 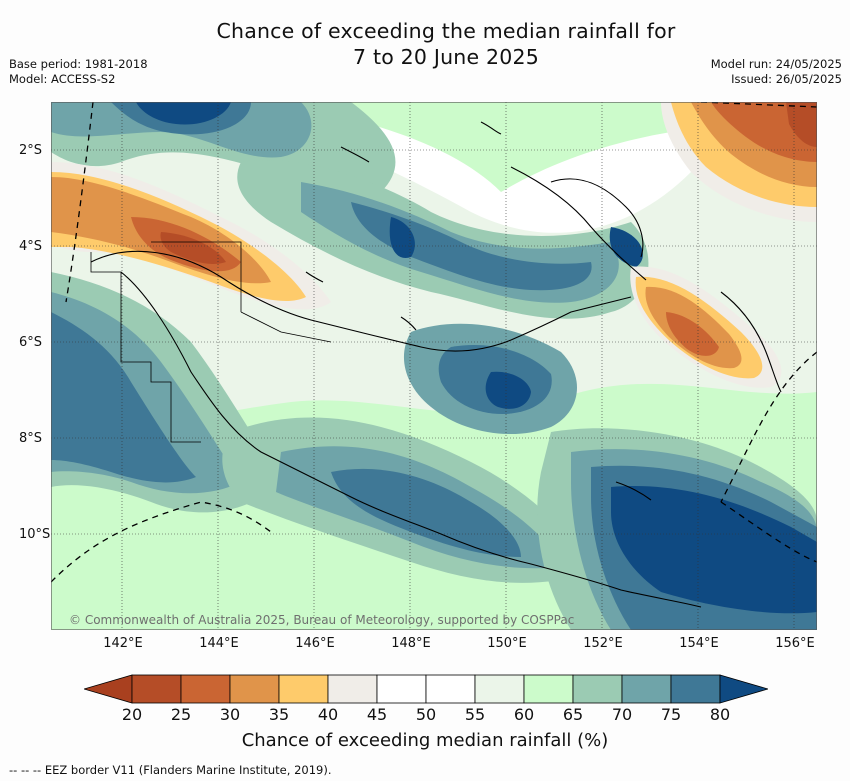 What do you see at coordinates (377, 714) in the screenshot?
I see `colorbar-tick: 45` at bounding box center [377, 714].